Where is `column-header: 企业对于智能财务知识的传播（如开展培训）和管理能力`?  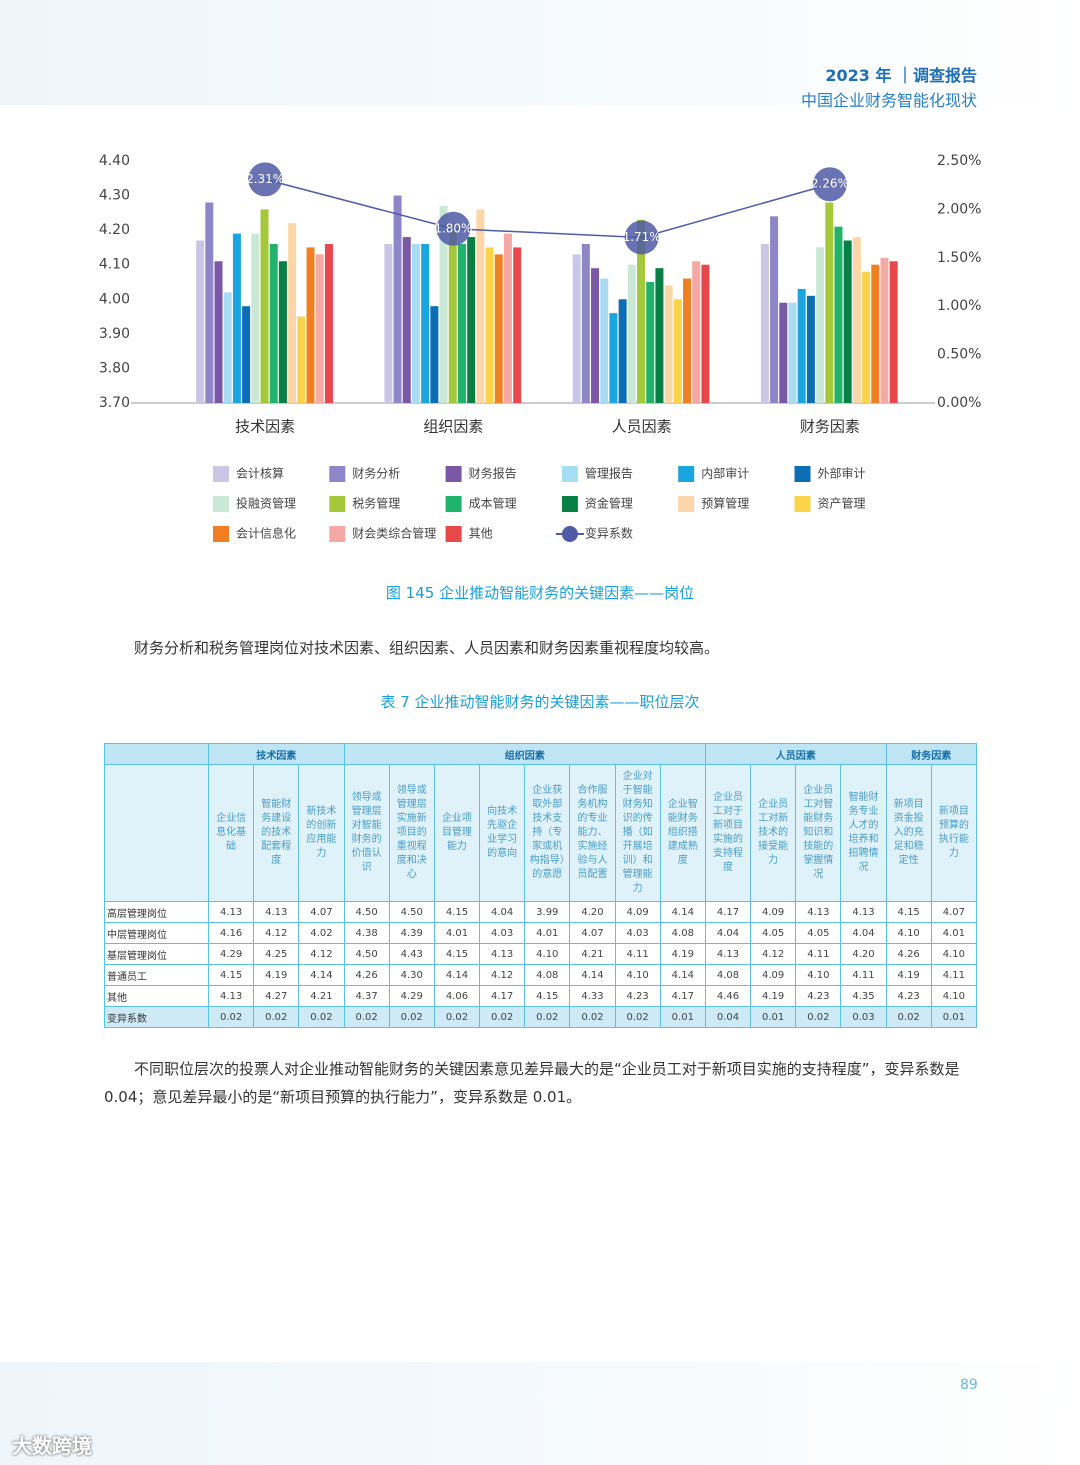
column-header: 企业对于智能财务知识的传播（如开展培训）和管理能力 is located at coordinates (637, 833).